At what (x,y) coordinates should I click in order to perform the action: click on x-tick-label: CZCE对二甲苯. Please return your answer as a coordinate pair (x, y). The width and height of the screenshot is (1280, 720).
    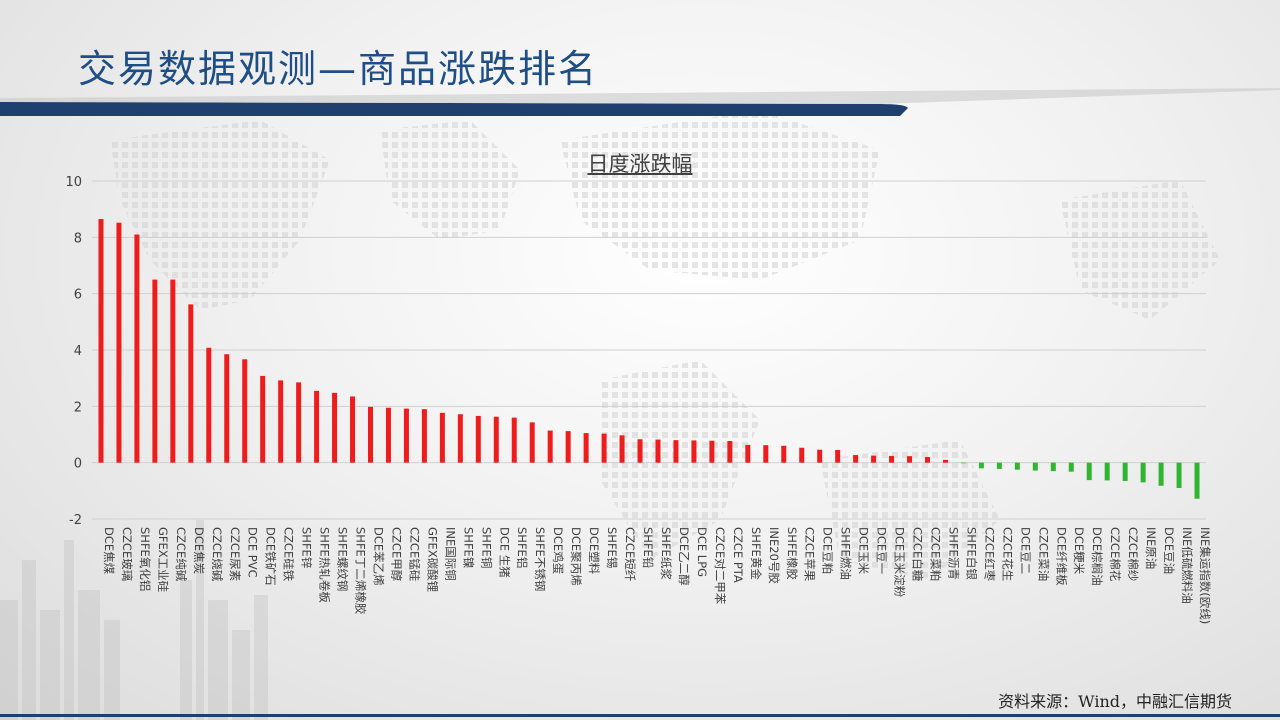
    Looking at the image, I should click on (720, 566).